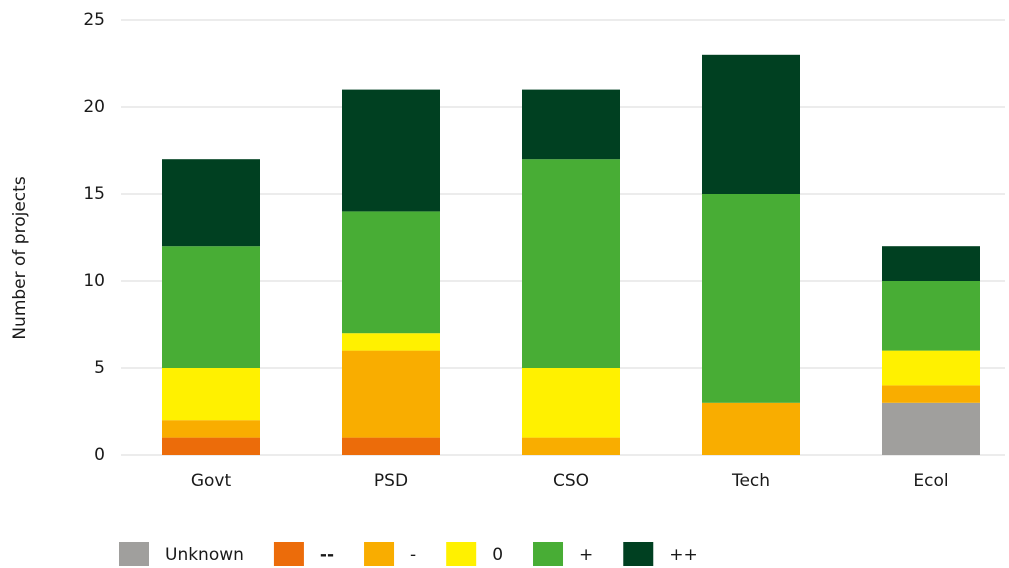  Describe the element at coordinates (94, 194) in the screenshot. I see `y-tick-label: 15` at that location.